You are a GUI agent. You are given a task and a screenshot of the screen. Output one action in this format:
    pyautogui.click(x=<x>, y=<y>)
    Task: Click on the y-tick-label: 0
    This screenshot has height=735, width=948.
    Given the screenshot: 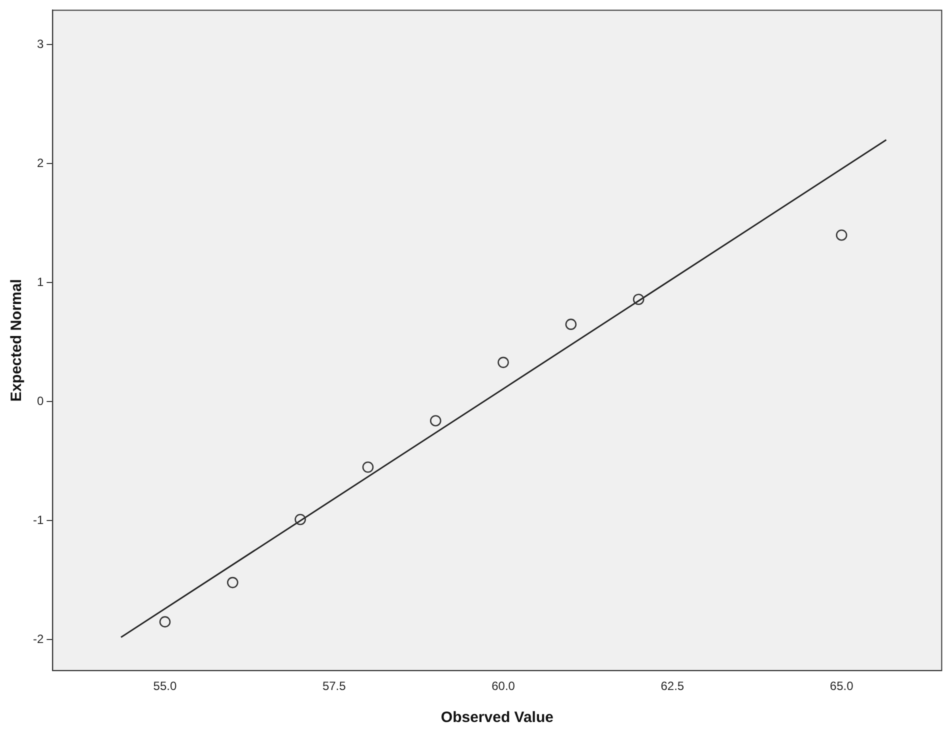 What is the action you would take?
    pyautogui.click(x=40, y=401)
    